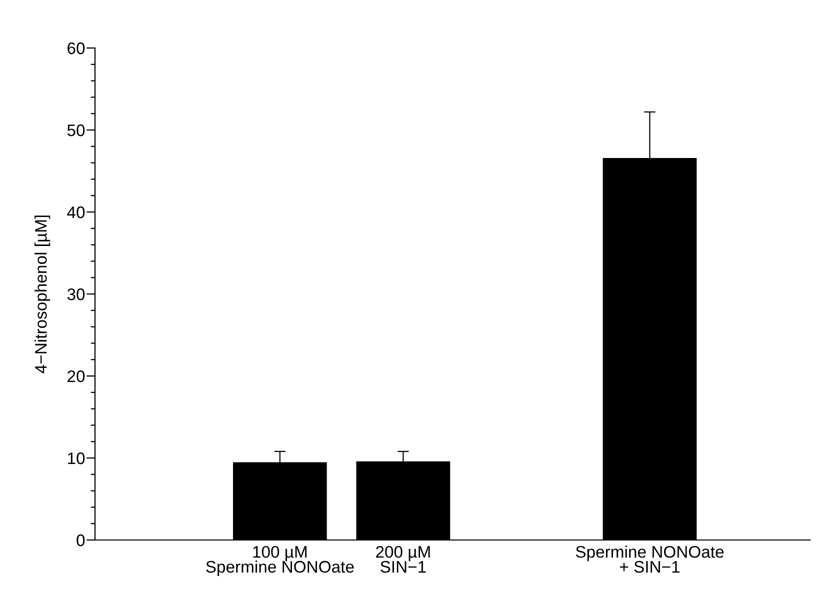 The image size is (821, 592). What do you see at coordinates (280, 561) in the screenshot?
I see `x-tick-label: 100 µM Spermine NONOate` at bounding box center [280, 561].